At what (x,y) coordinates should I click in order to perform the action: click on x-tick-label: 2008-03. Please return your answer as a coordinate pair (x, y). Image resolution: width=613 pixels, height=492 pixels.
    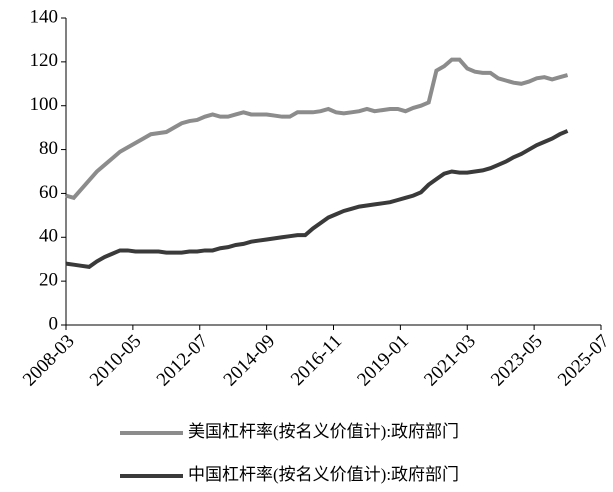
    Looking at the image, I should click on (49, 361).